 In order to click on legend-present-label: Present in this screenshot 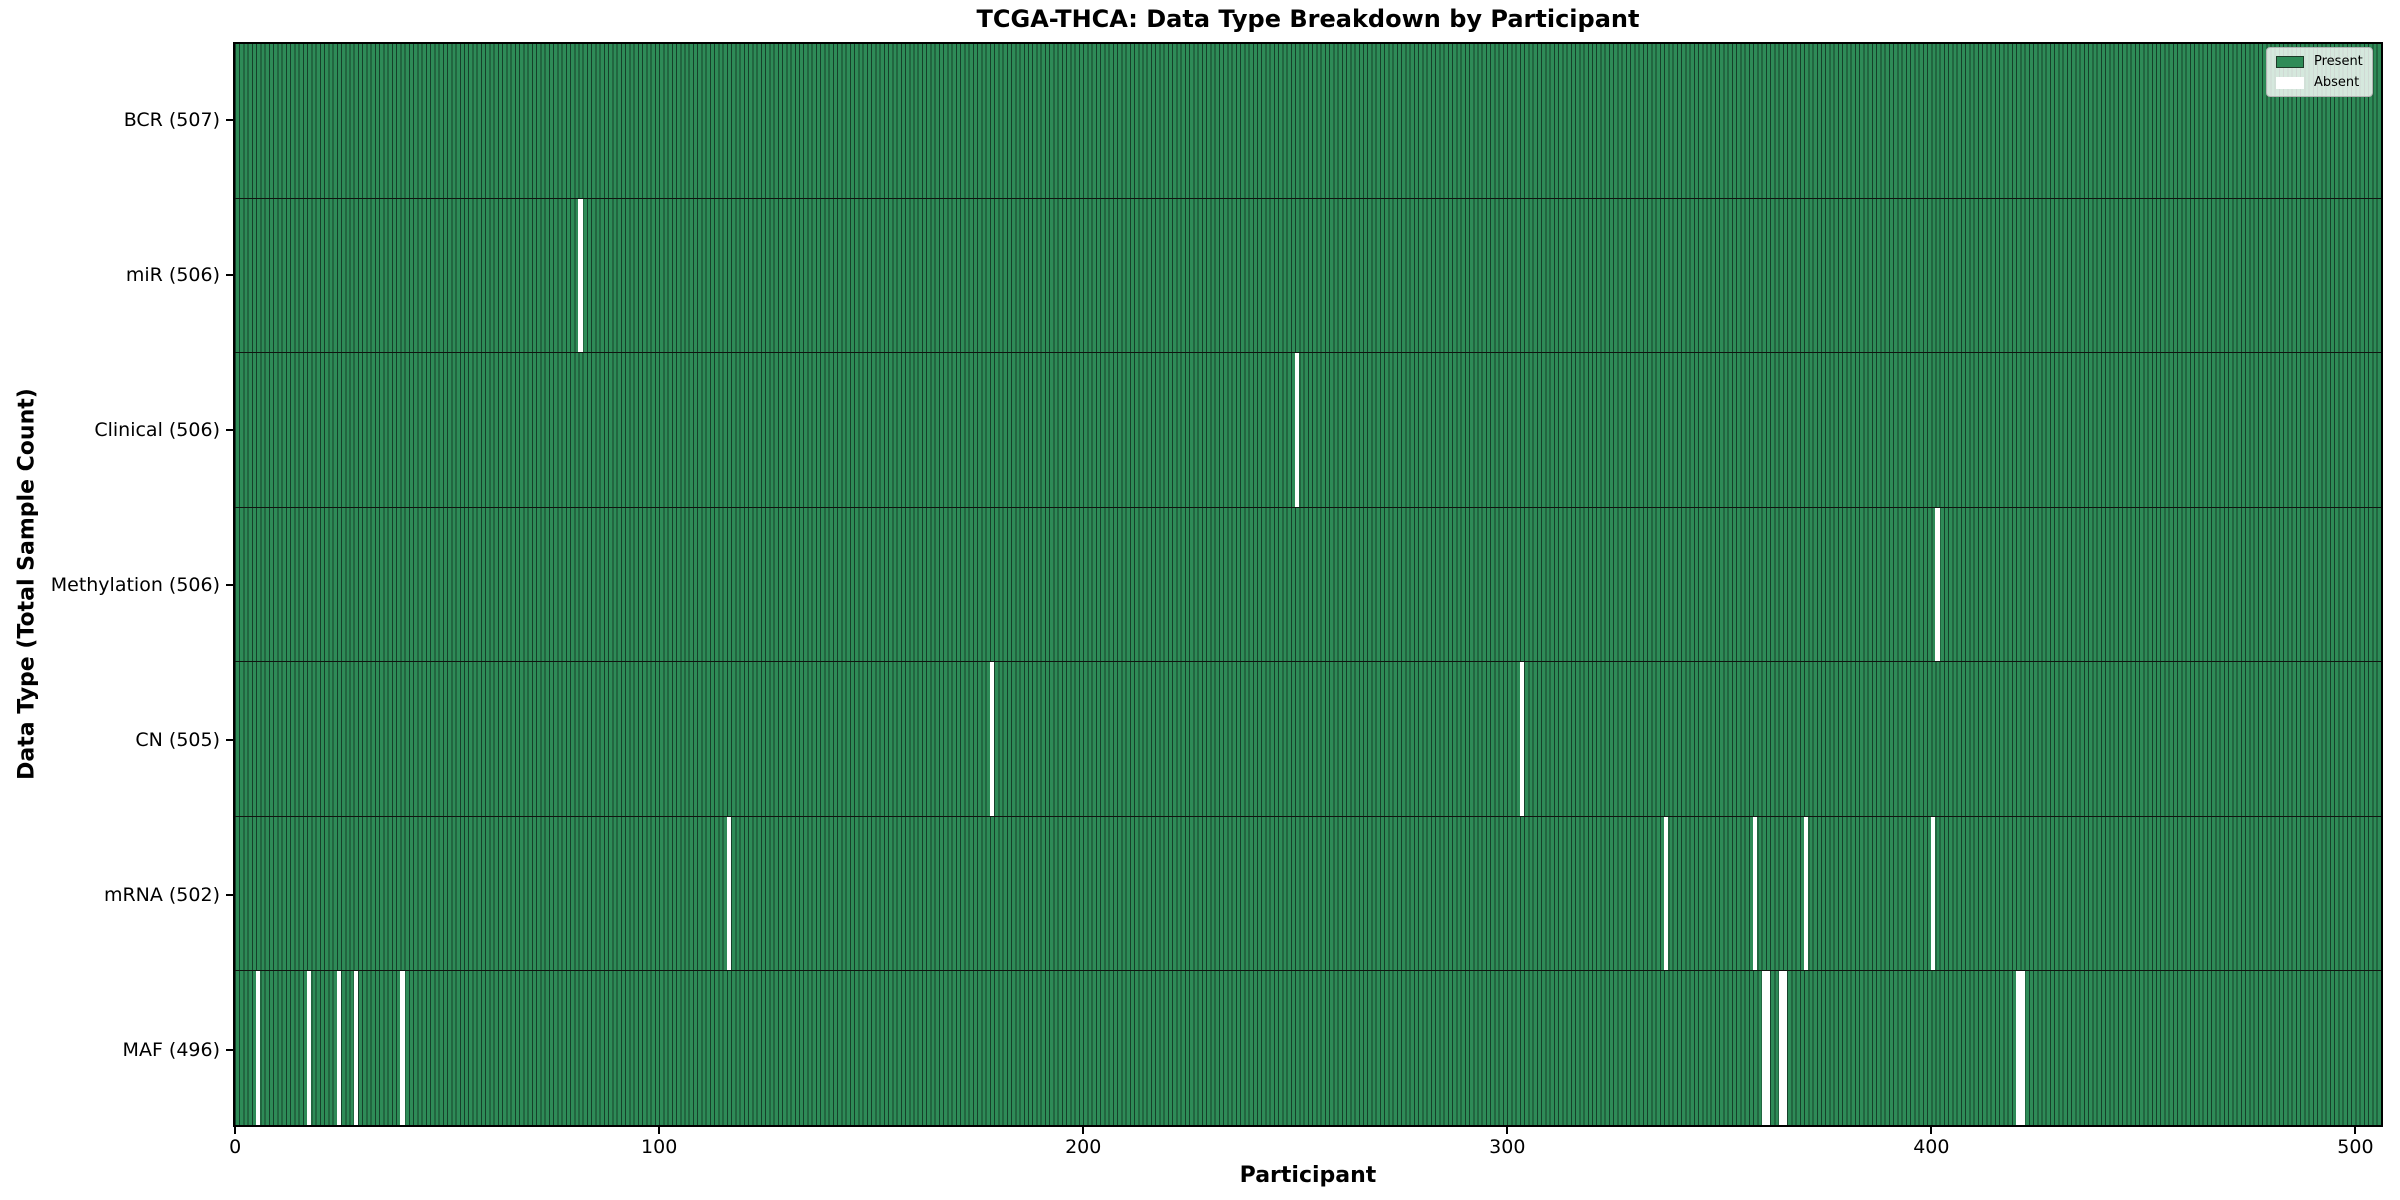, I will do `click(2338, 61)`.